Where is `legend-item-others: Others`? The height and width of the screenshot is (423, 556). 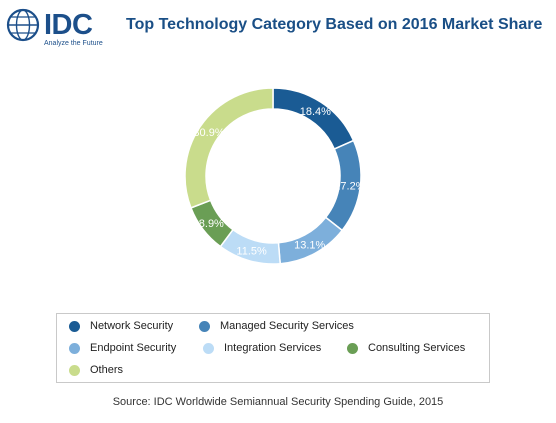 legend-item-others: Others is located at coordinates (96, 370).